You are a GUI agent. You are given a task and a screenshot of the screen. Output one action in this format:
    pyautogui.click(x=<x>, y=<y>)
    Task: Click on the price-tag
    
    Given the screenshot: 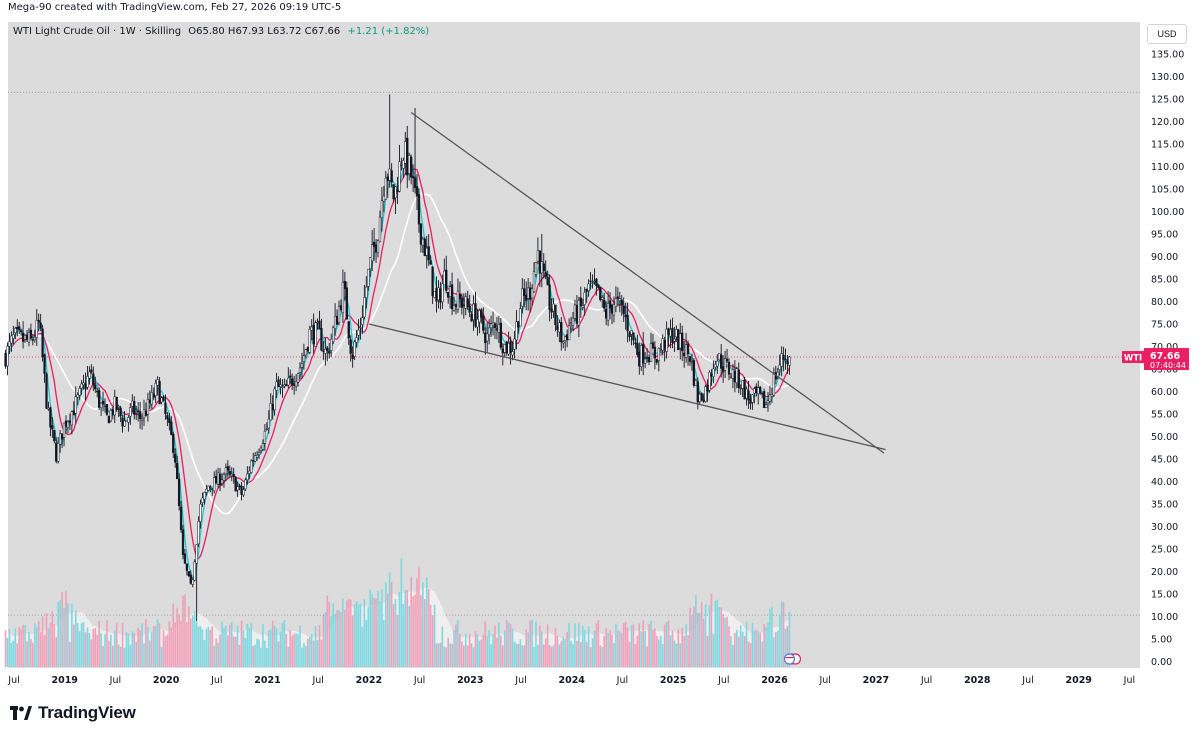 What is the action you would take?
    pyautogui.click(x=1166, y=359)
    